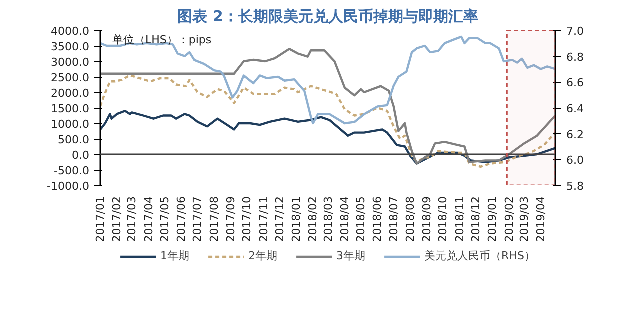  Describe the element at coordinates (70, 47) in the screenshot. I see `y-tick-label: 3500.0` at that location.